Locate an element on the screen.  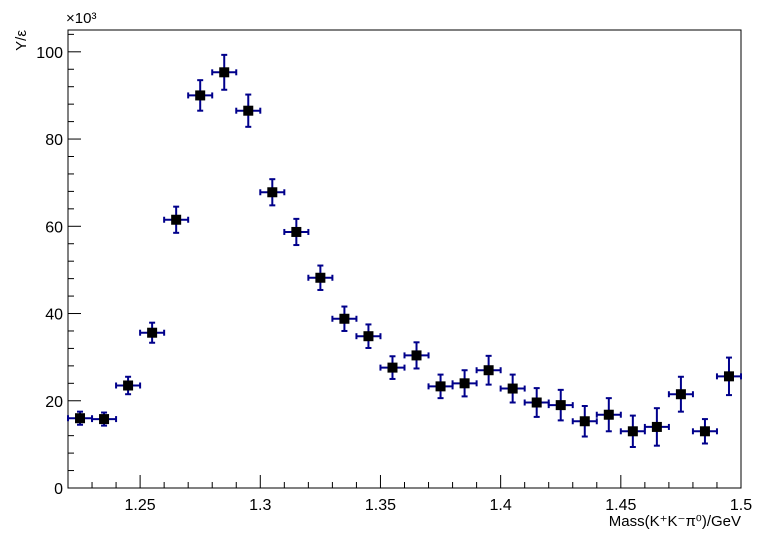
y-tick-label: 60 is located at coordinates (54, 227).